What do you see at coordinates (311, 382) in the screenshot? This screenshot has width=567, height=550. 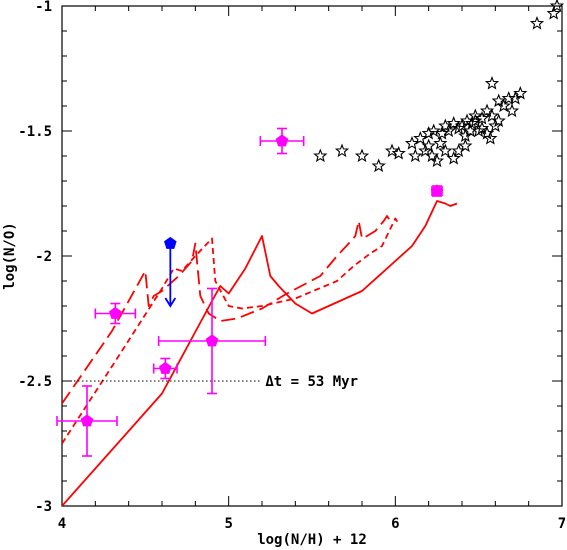 I see `delta-t-label: Δt = 53 Myr` at bounding box center [311, 382].